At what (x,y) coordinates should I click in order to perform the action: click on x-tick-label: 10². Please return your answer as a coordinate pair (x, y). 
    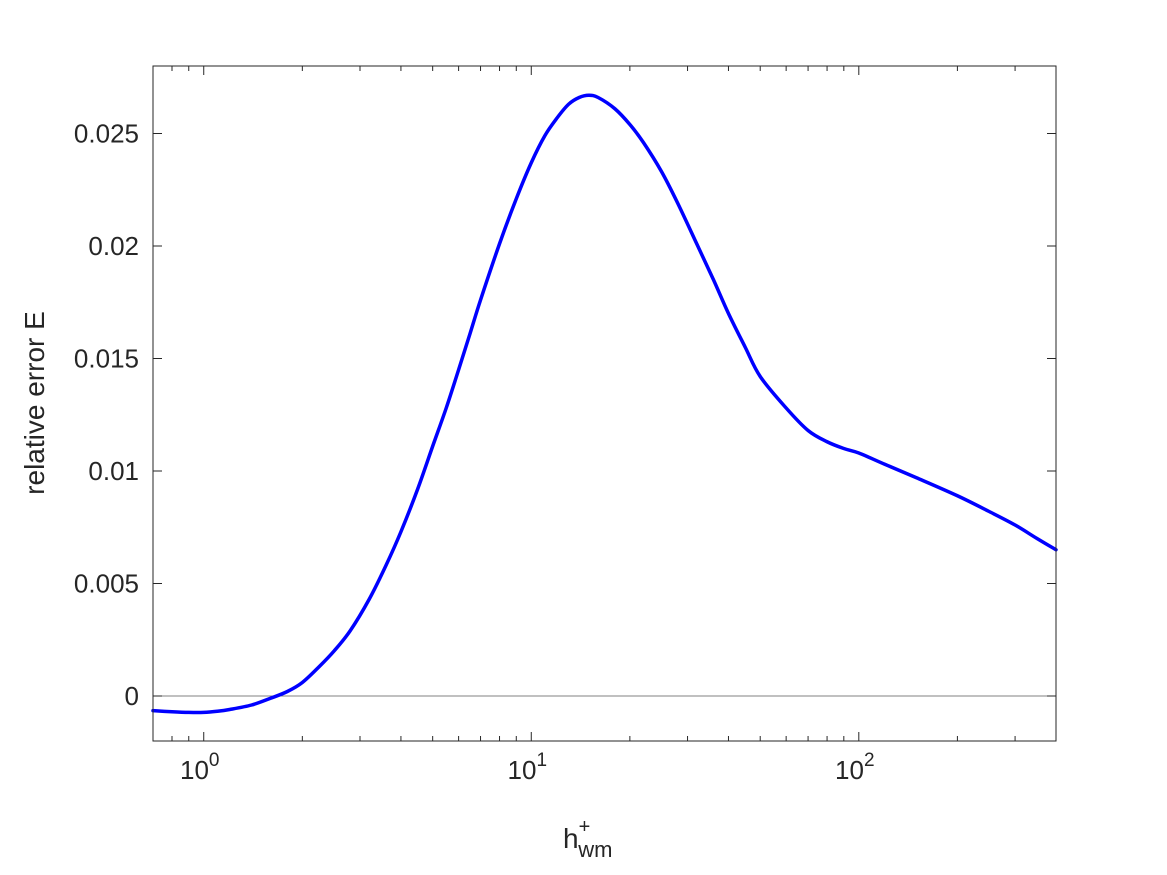
    Looking at the image, I should click on (855, 767).